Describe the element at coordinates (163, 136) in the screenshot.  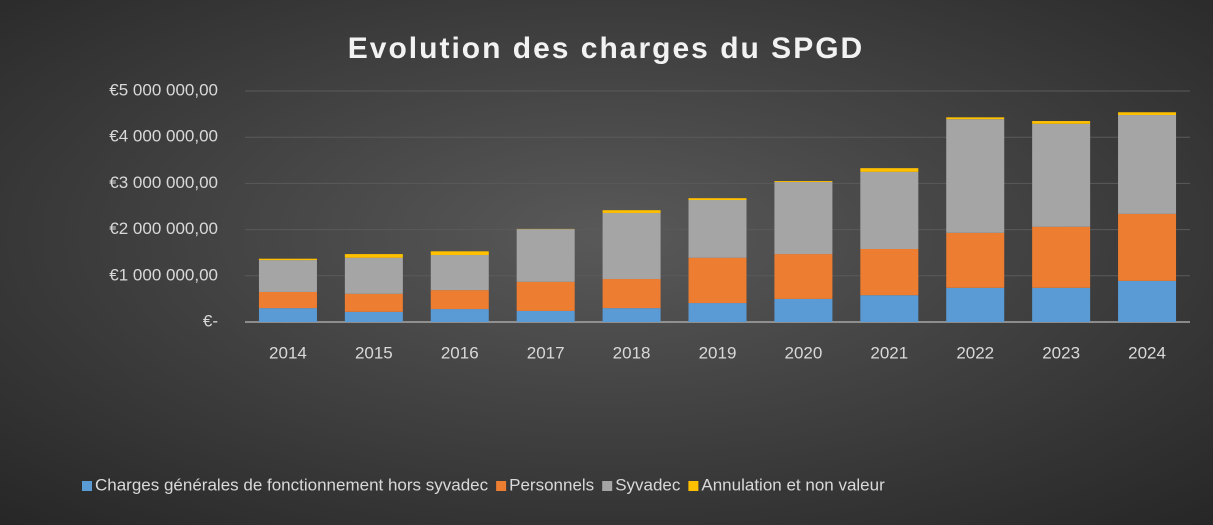
I see `y-tick-label: €4 000 000,00` at that location.